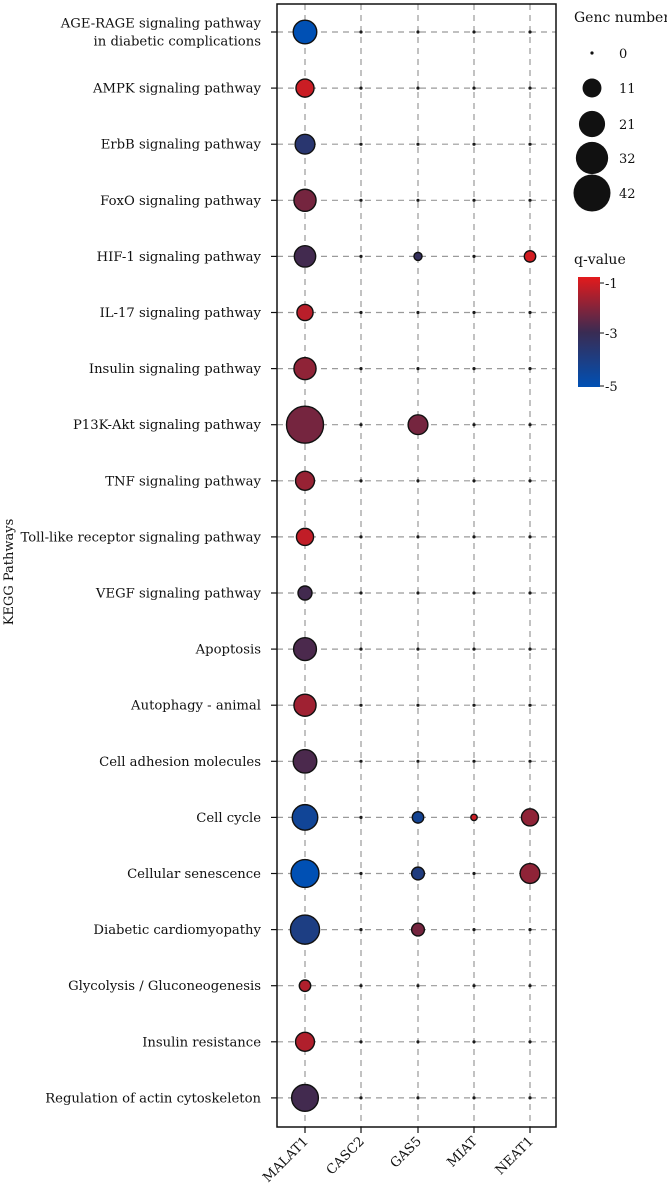 The width and height of the screenshot is (667, 1192). I want to click on x-tick-label: NEAT1, so click(515, 1156).